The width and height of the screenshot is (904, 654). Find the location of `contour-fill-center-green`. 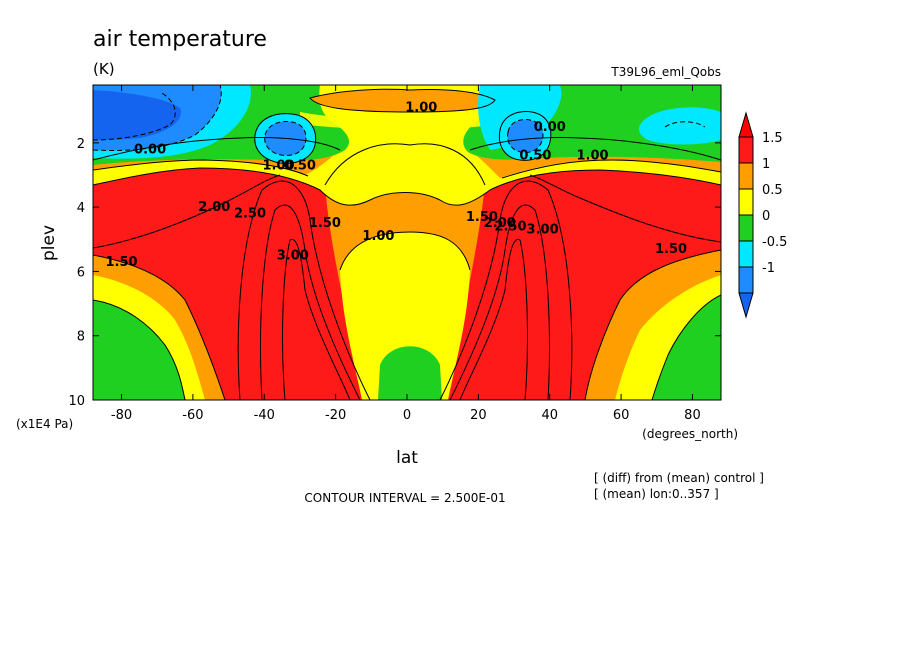

contour-fill-center-green is located at coordinates (410, 373).